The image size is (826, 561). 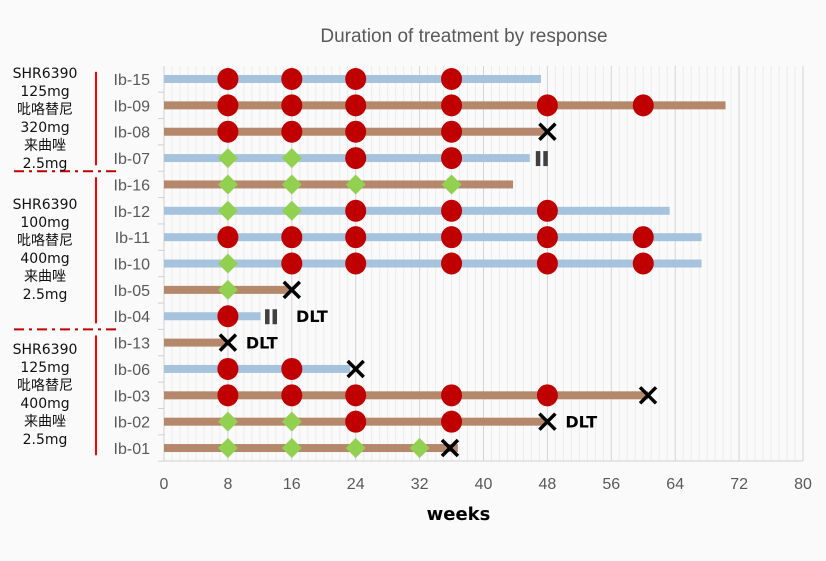 What do you see at coordinates (132, 423) in the screenshot?
I see `patient-label: Ib-02` at bounding box center [132, 423].